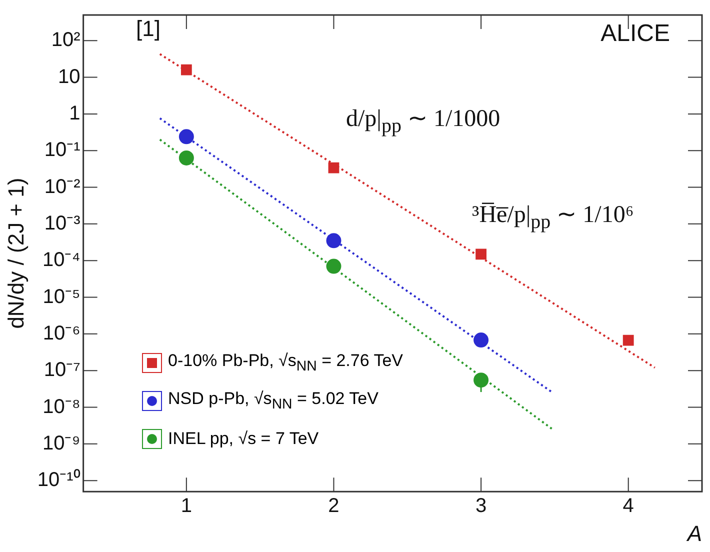 This screenshot has width=710, height=552. Describe the element at coordinates (693, 533) in the screenshot. I see `x-axis-title: A` at that location.